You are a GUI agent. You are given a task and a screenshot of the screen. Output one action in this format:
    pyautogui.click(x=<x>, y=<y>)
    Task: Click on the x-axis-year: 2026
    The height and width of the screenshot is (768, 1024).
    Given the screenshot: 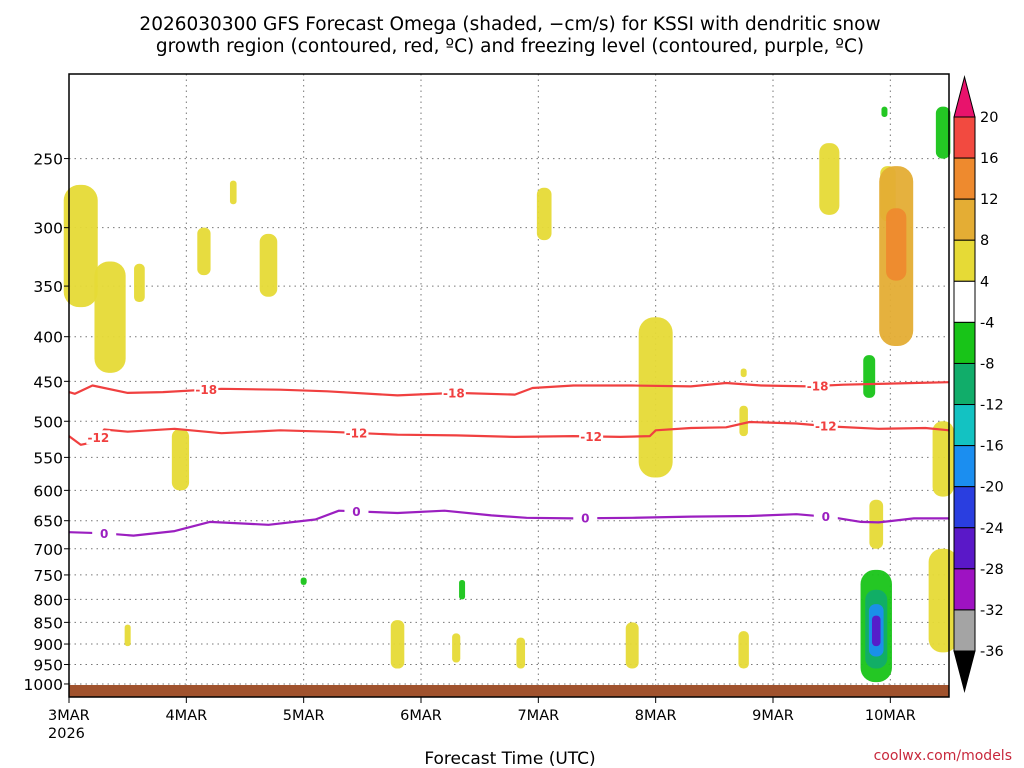 What is the action you would take?
    pyautogui.click(x=66, y=734)
    